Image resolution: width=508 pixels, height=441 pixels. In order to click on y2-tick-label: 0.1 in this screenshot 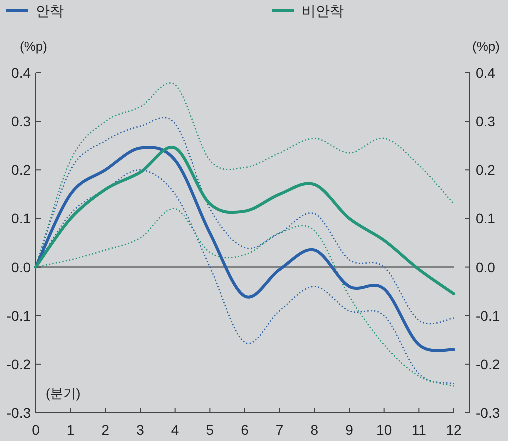, I will do `click(486, 218)`.